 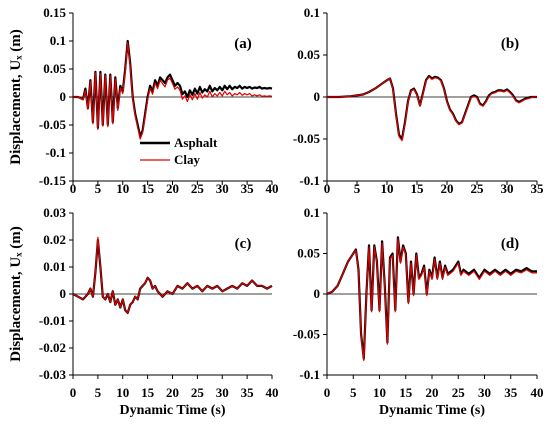 What do you see at coordinates (54, 239) in the screenshot?
I see `y-tick-label: 0.02` at bounding box center [54, 239].